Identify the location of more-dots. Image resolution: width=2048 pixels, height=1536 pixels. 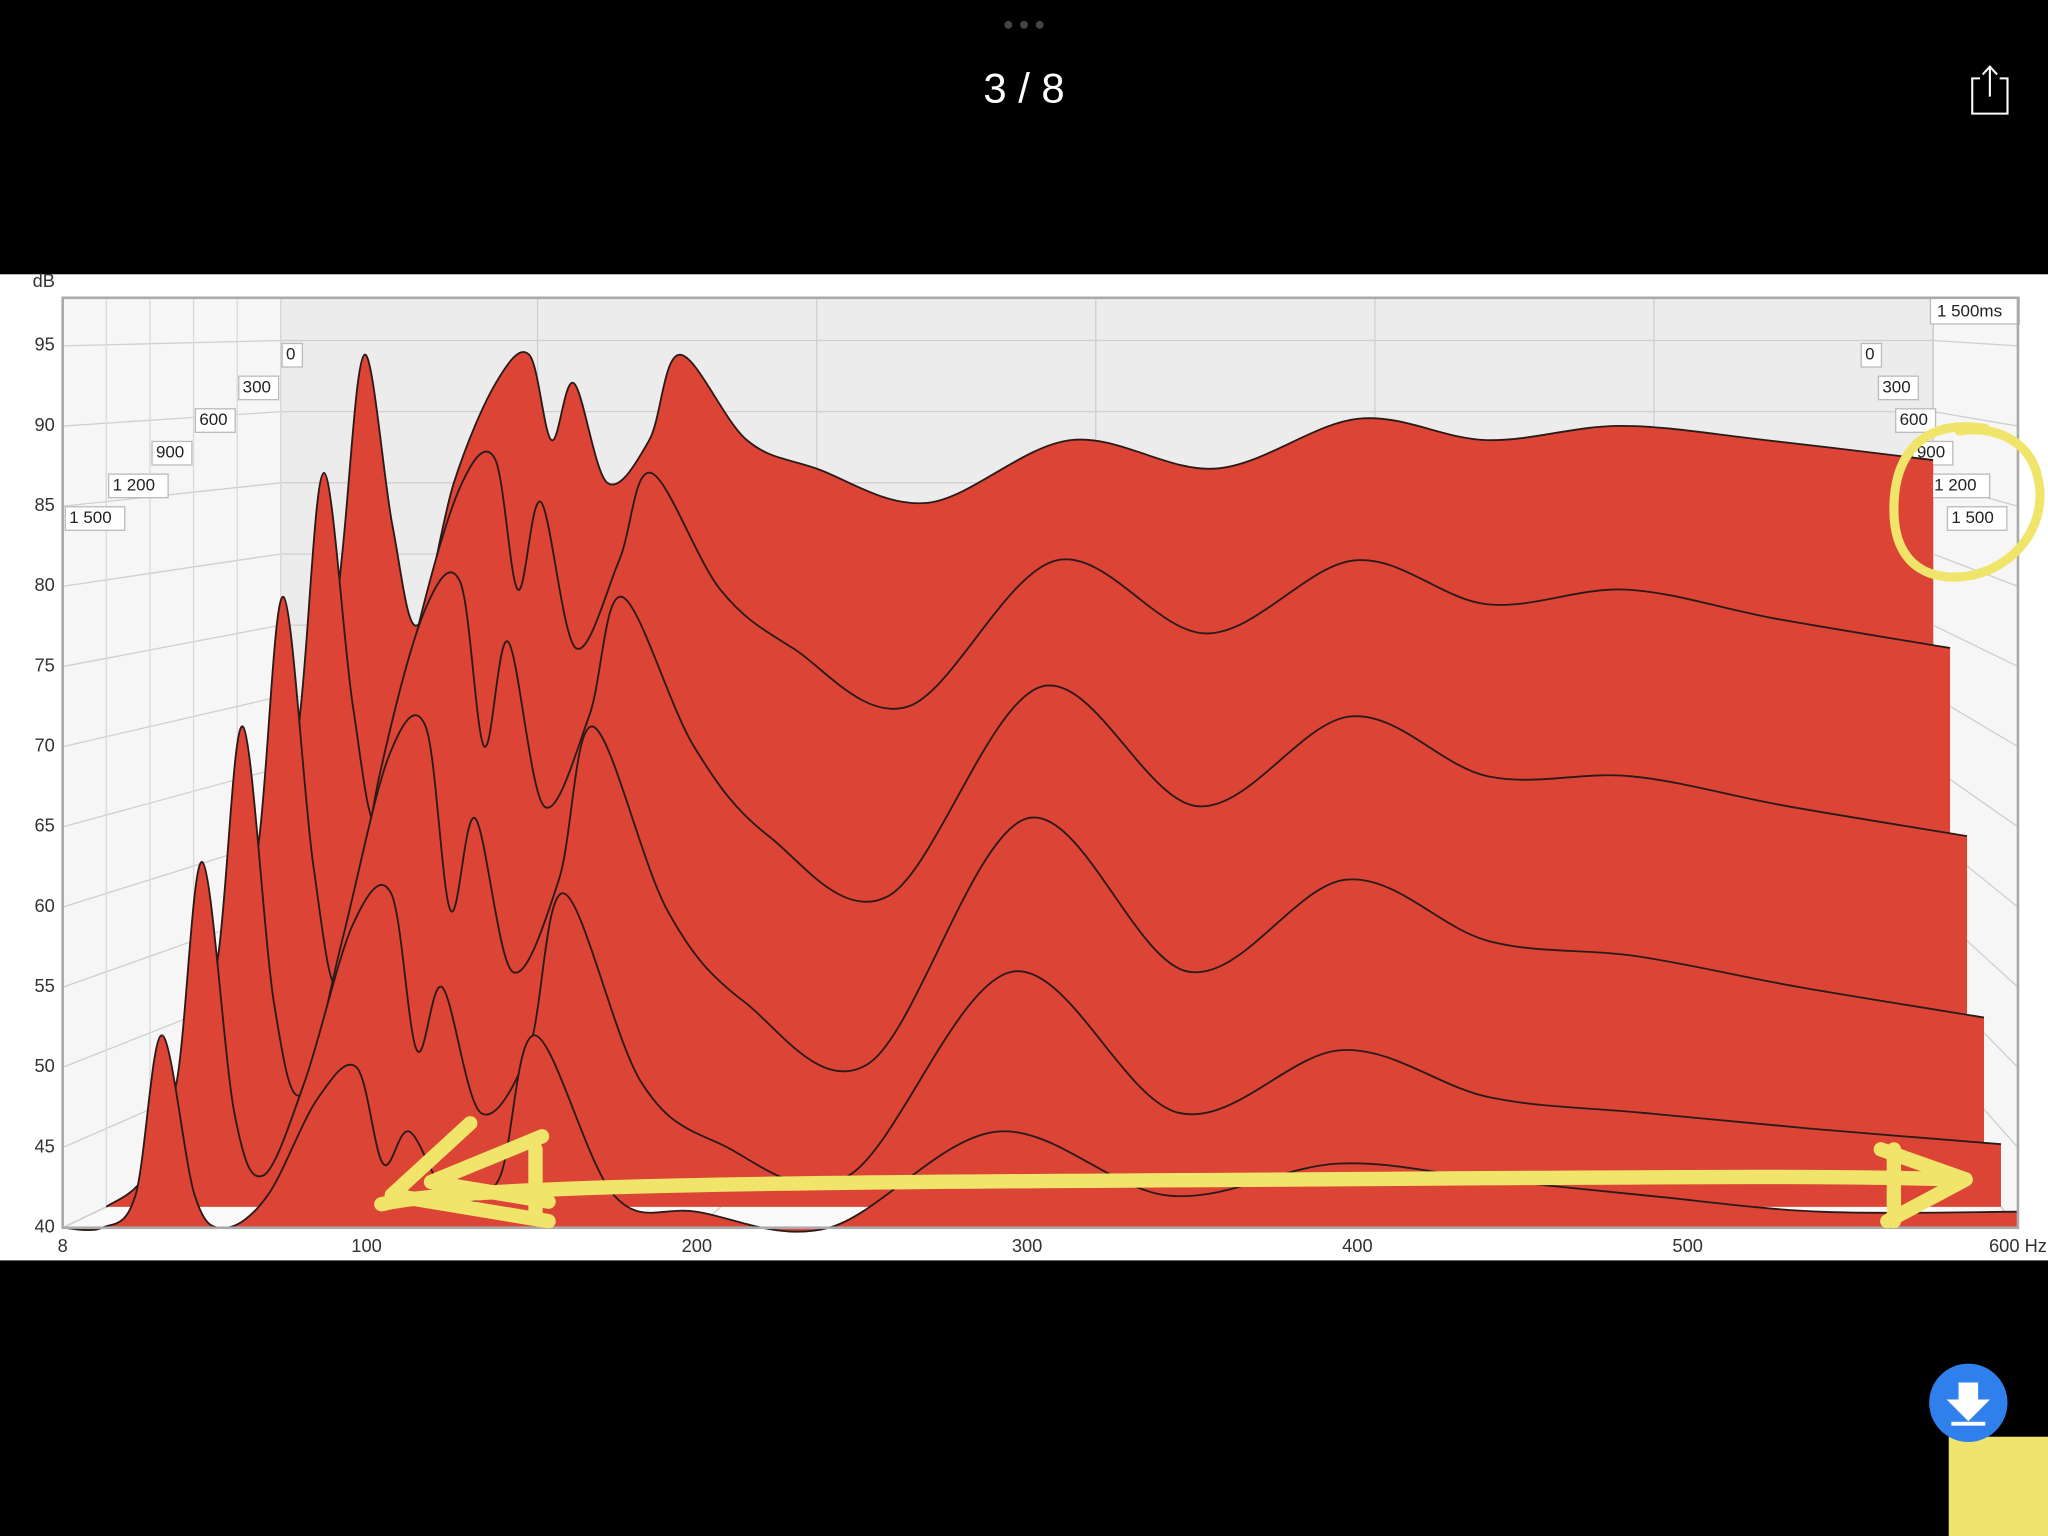
(1024, 24).